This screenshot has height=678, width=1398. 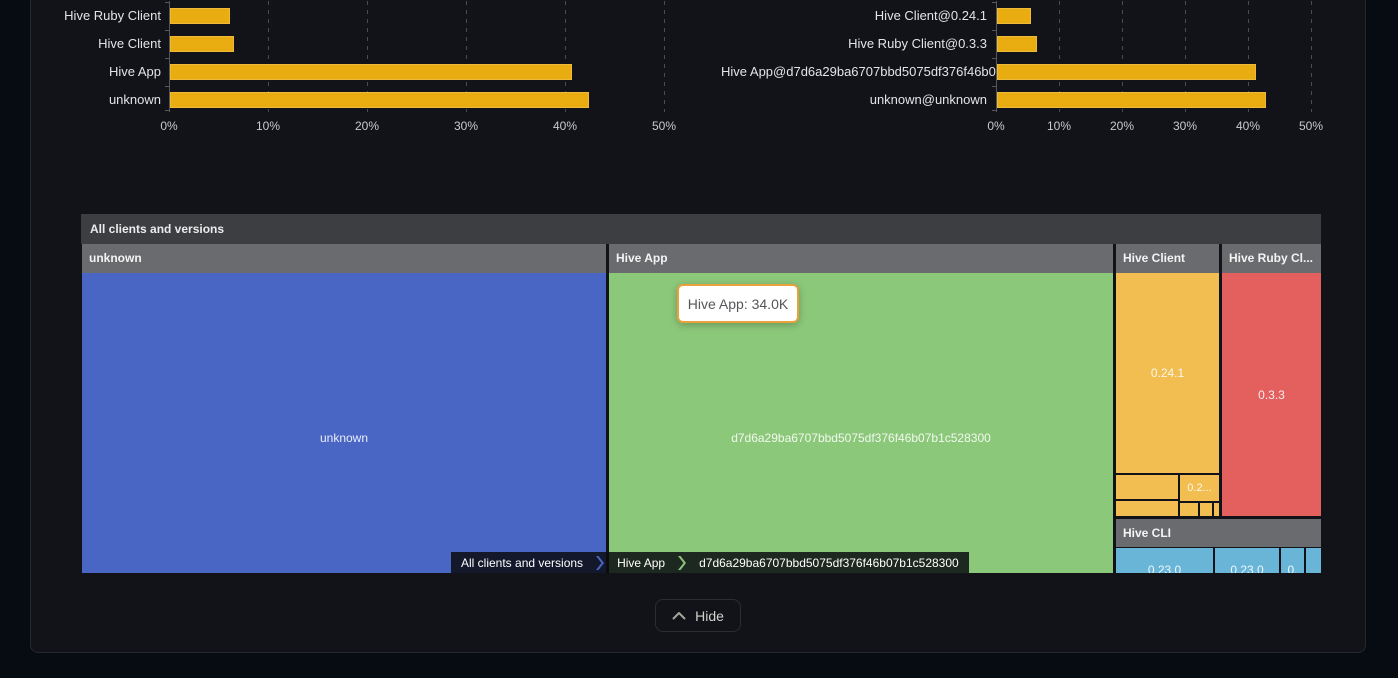 I want to click on category-label: unknown, so click(x=134, y=99).